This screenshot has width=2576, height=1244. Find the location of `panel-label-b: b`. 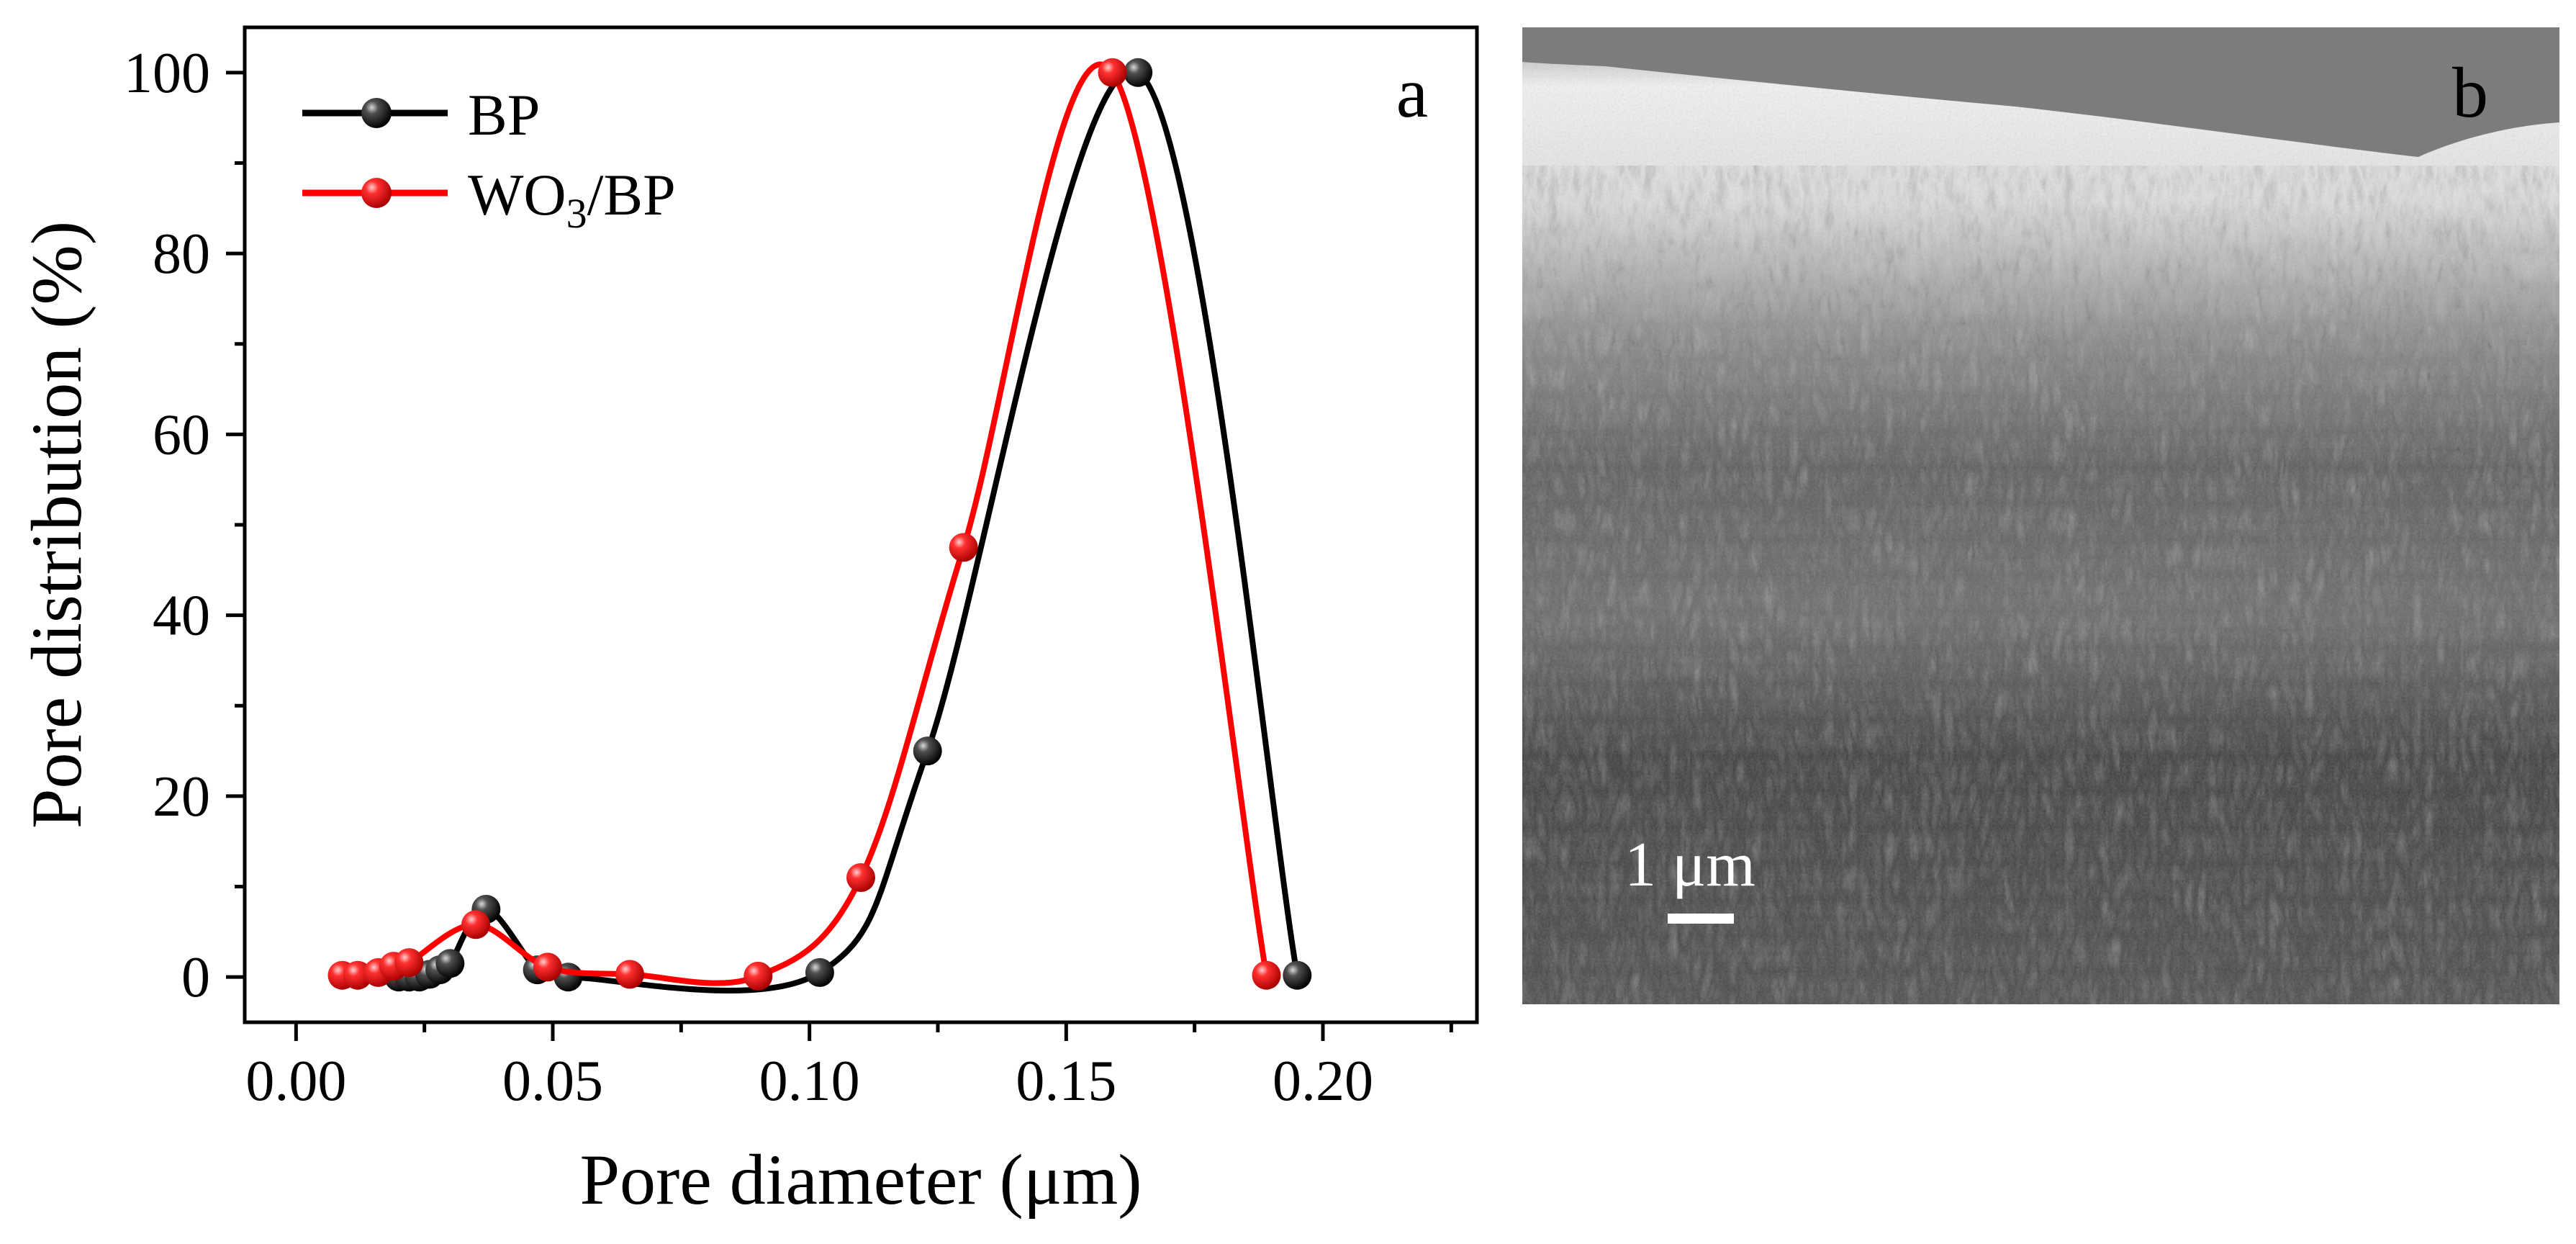

panel-label-b: b is located at coordinates (2470, 92).